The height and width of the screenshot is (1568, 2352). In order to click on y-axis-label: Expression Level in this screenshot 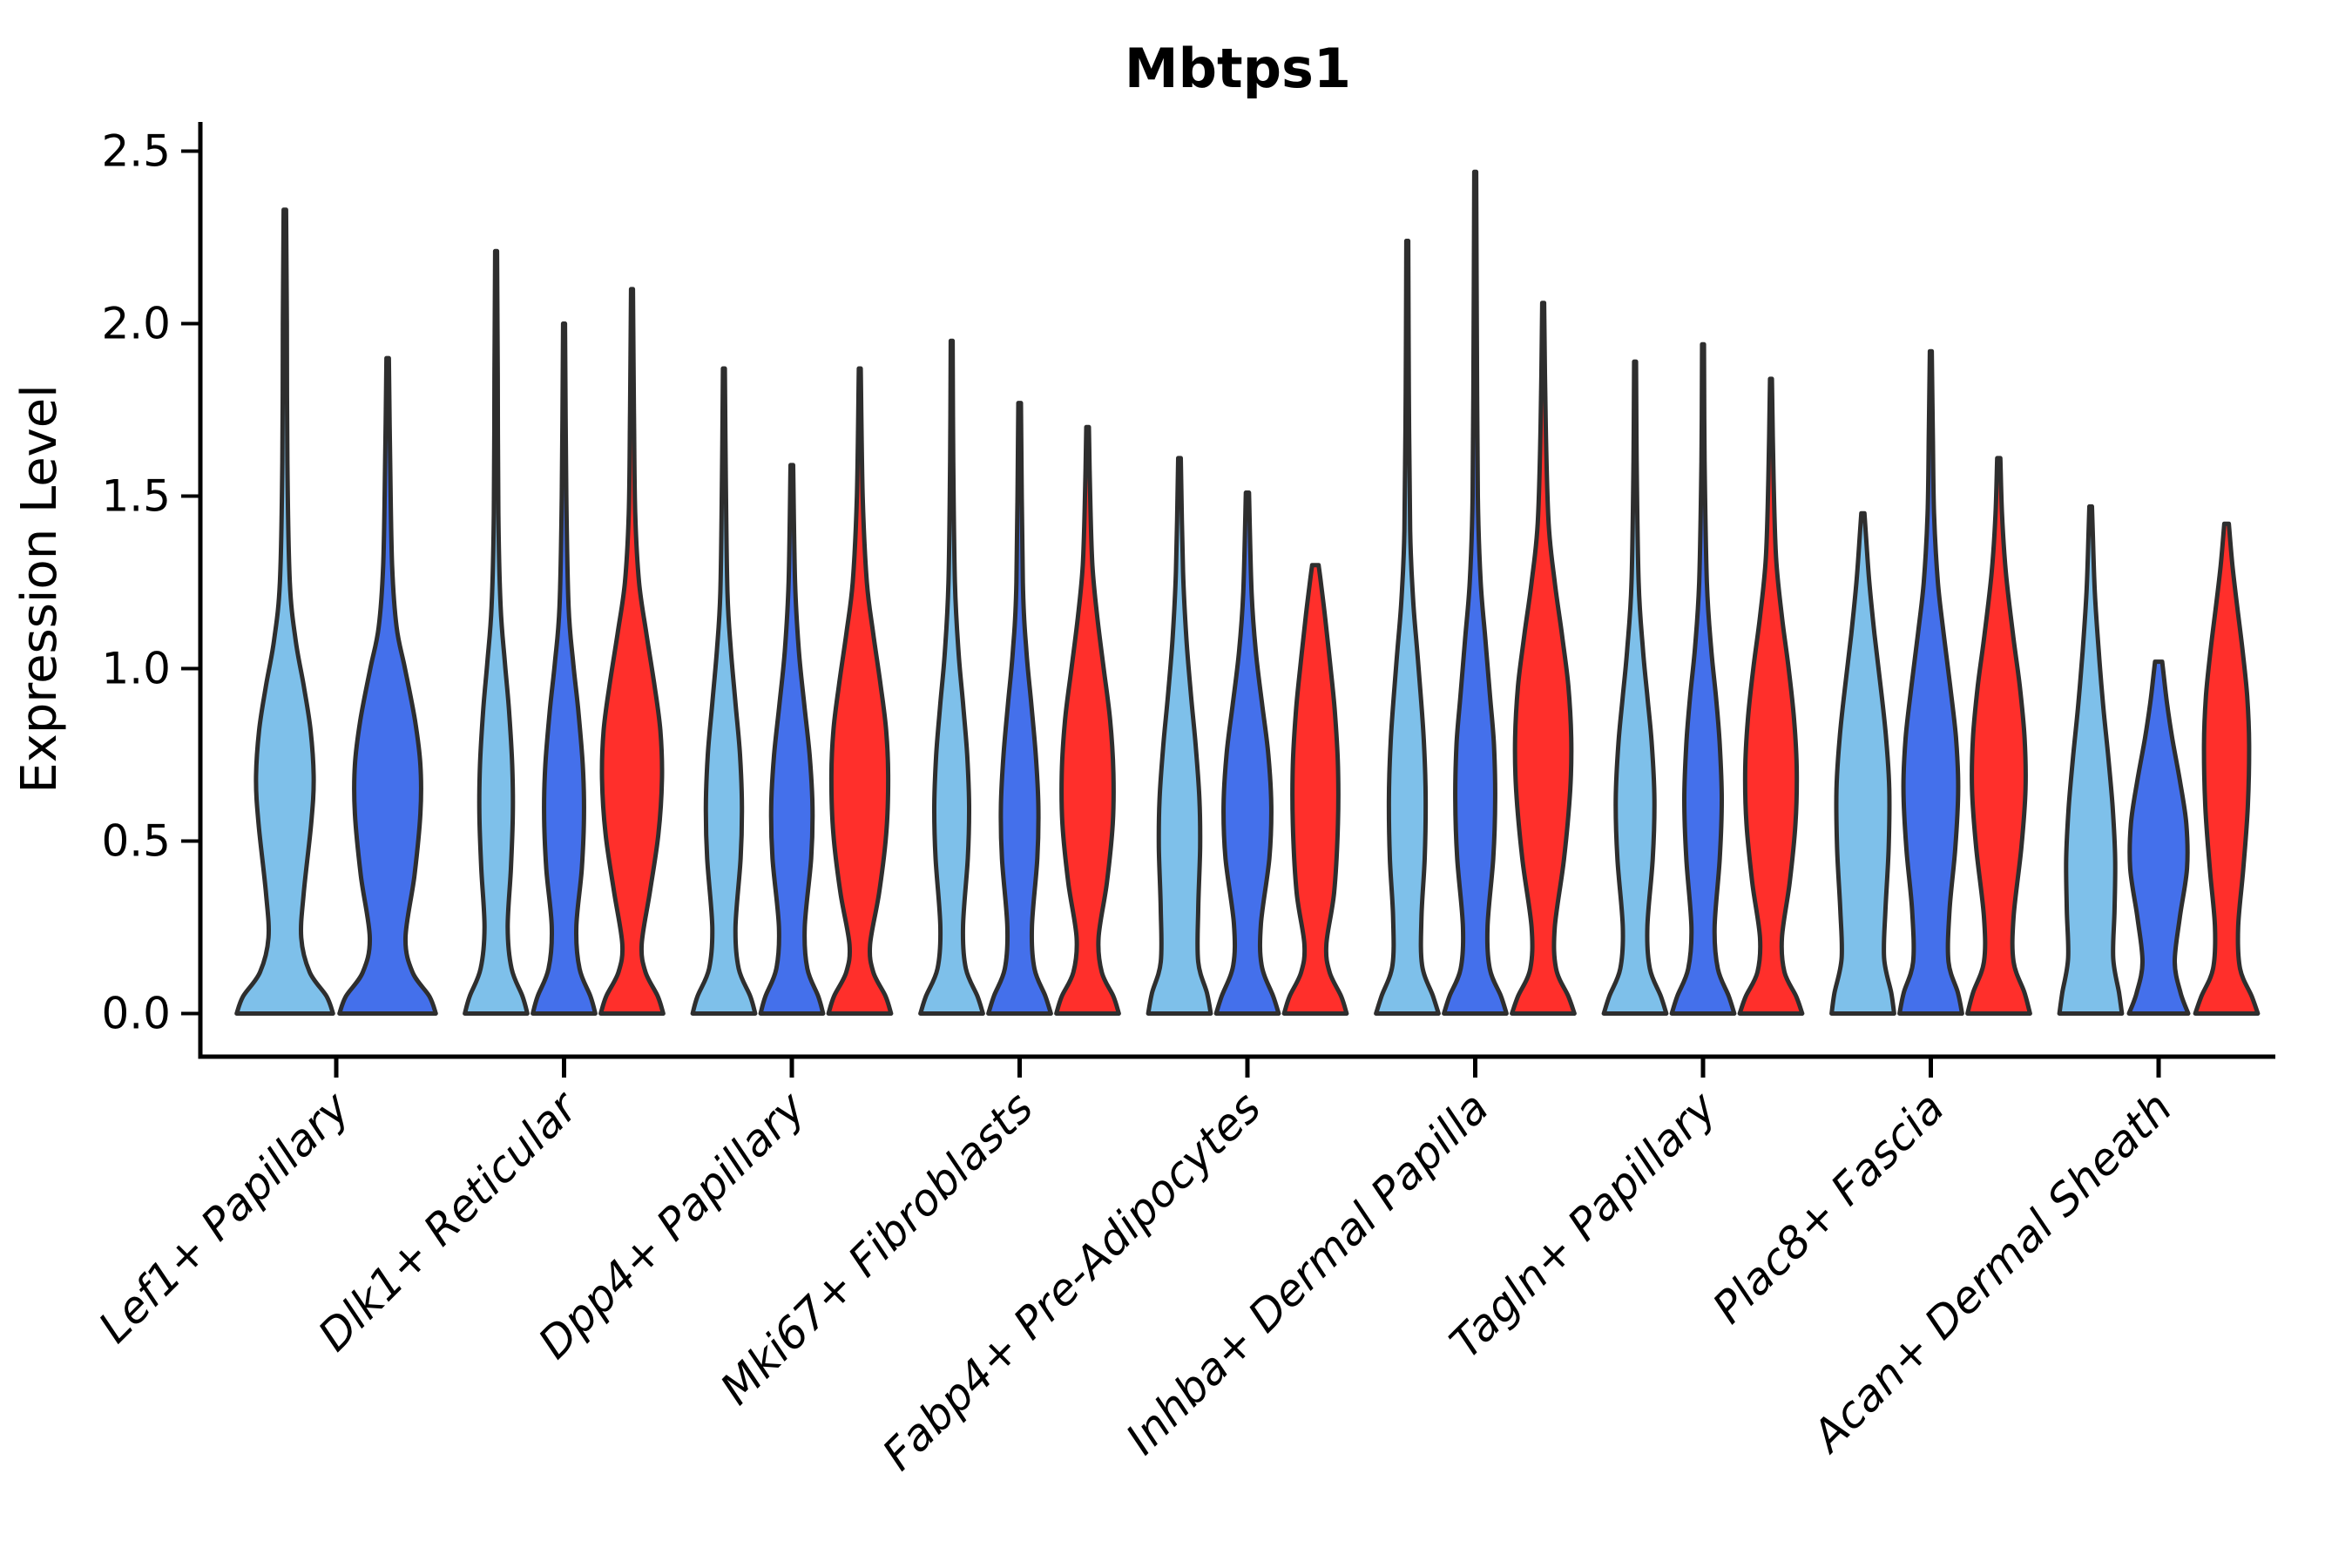, I will do `click(40, 589)`.